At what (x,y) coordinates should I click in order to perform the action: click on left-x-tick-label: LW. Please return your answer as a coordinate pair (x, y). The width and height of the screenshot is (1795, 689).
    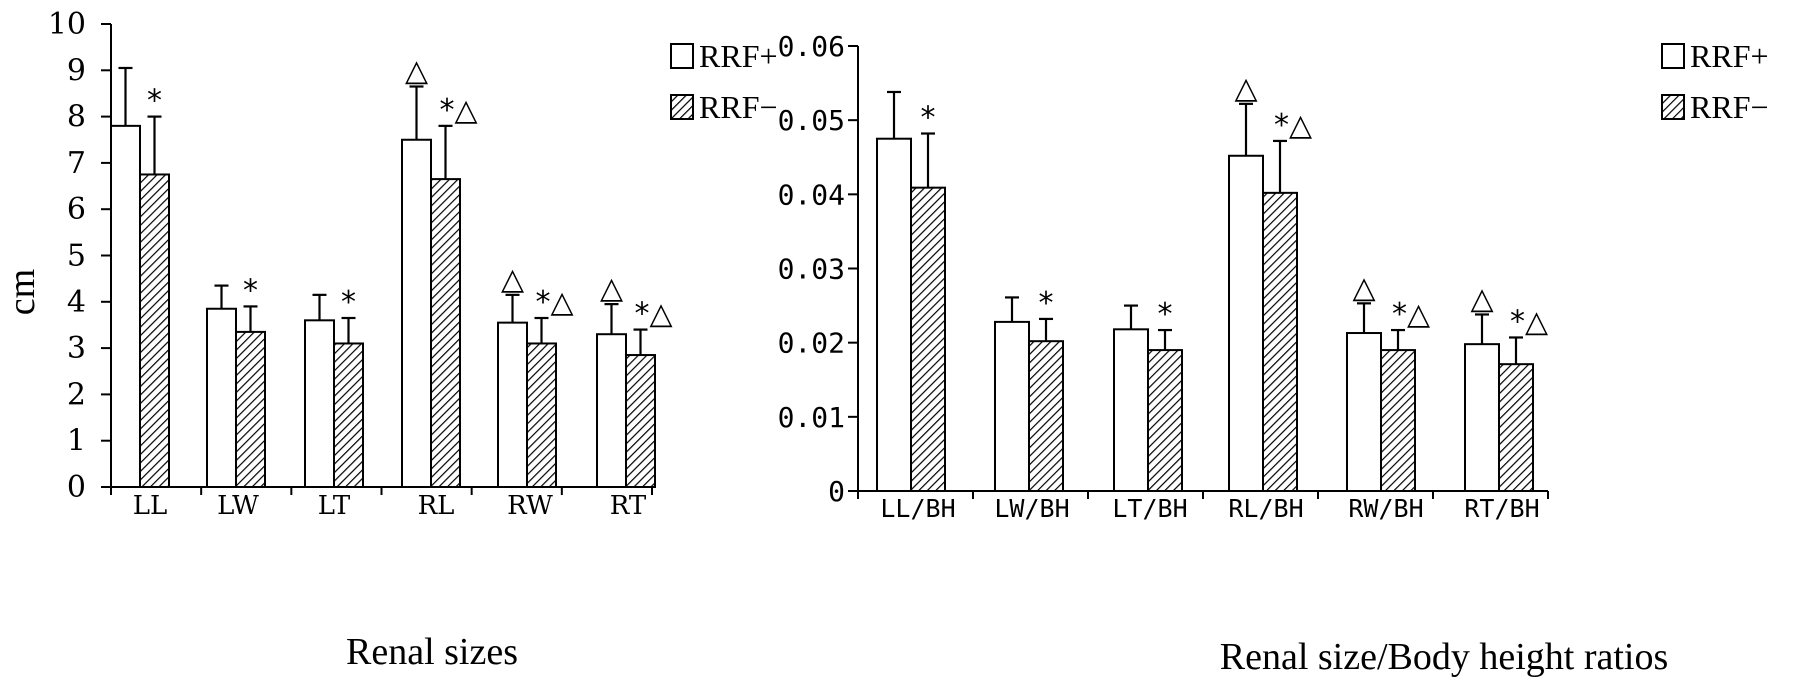
    Looking at the image, I should click on (238, 506).